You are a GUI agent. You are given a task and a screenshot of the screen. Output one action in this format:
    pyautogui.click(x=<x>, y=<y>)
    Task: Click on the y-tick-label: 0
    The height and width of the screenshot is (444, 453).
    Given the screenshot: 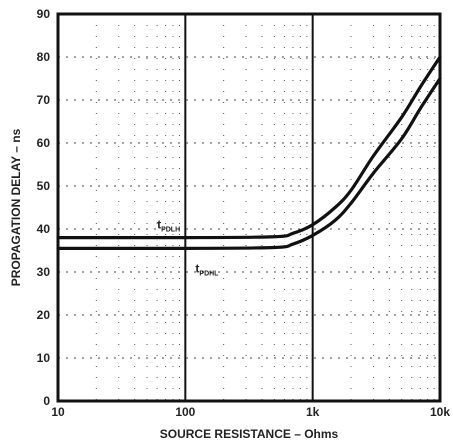 What is the action you would take?
    pyautogui.click(x=46, y=401)
    